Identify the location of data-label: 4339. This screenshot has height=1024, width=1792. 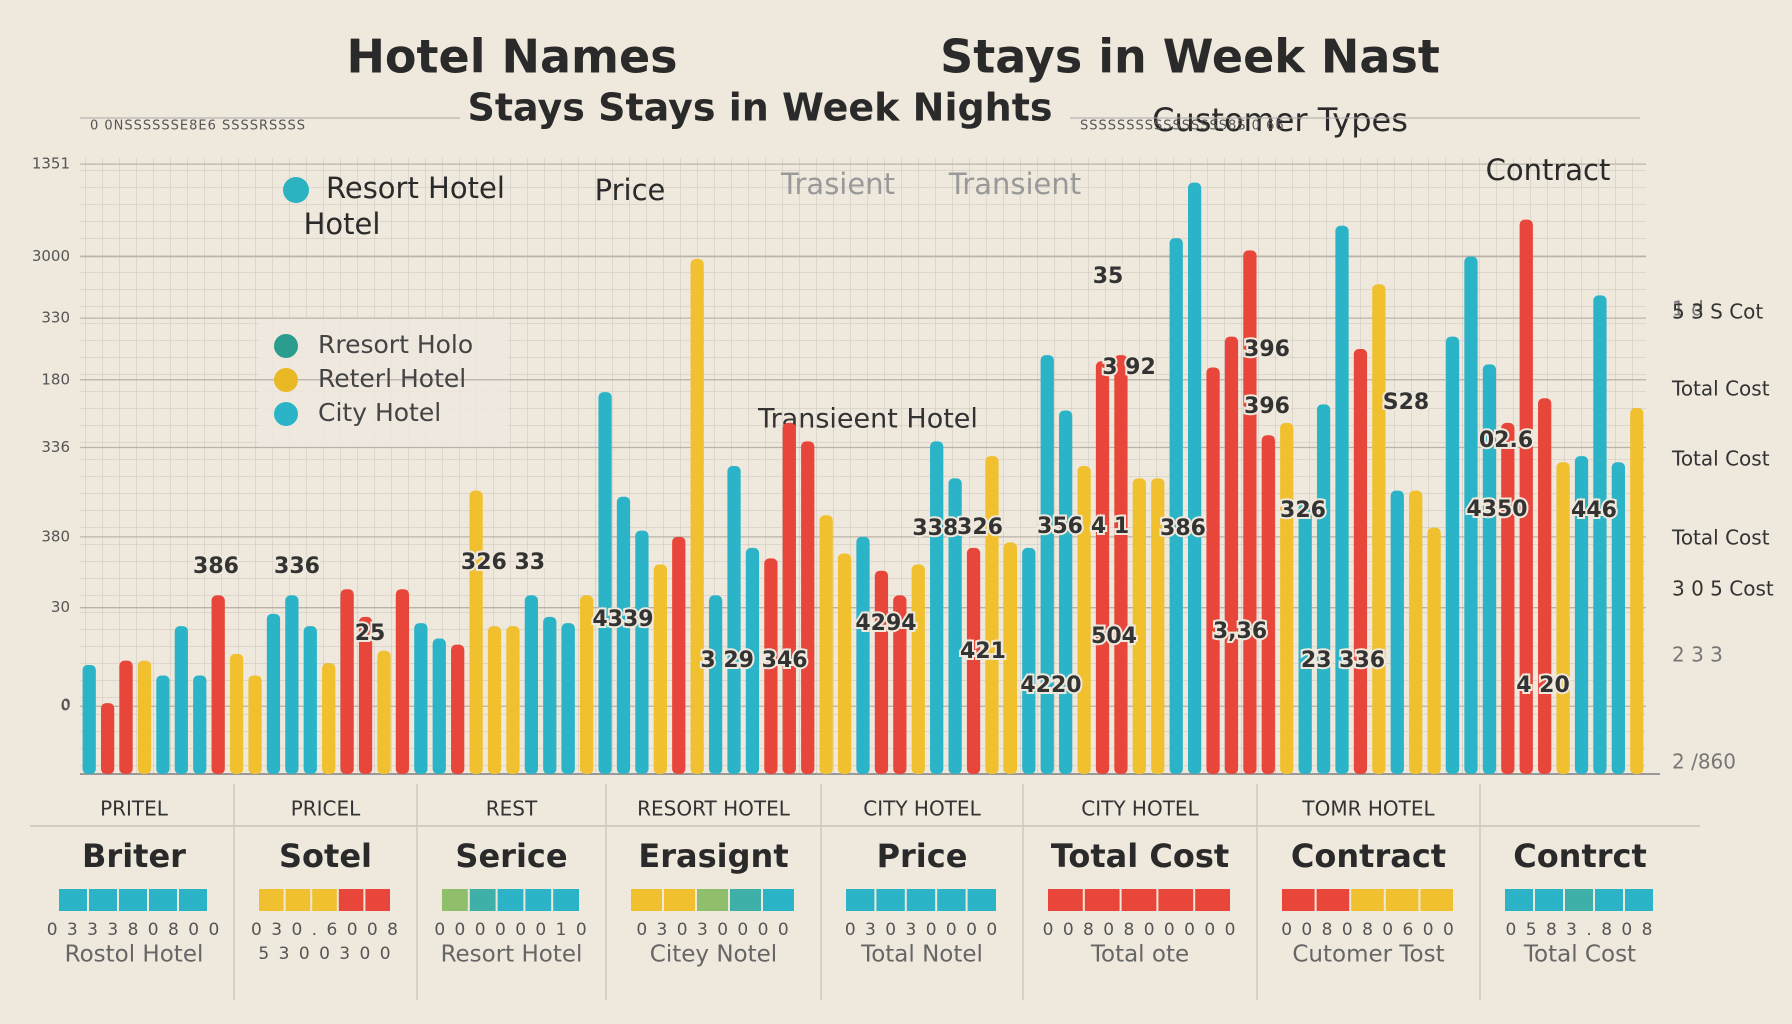
(622, 619).